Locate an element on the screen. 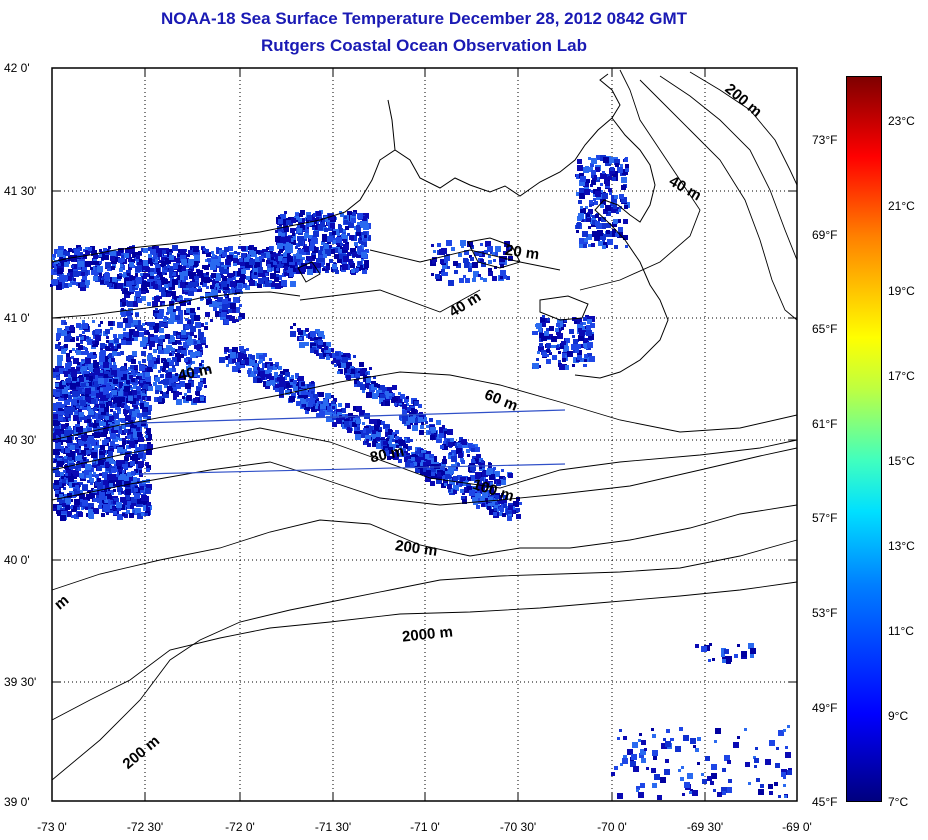  celsius-label: 11°C is located at coordinates (901, 631).